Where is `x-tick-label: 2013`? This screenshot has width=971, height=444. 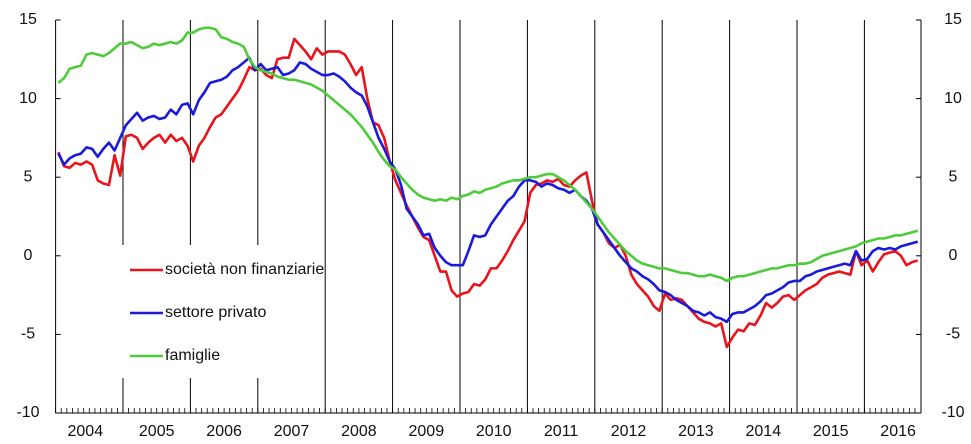
x-tick-label: 2013 is located at coordinates (696, 431).